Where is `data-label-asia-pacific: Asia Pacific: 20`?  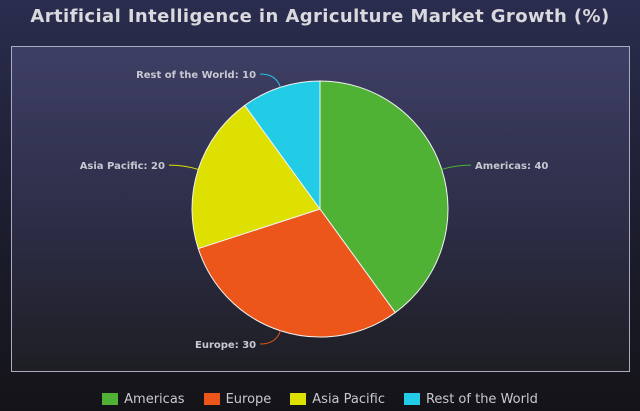 data-label-asia-pacific: Asia Pacific: 20 is located at coordinates (122, 166).